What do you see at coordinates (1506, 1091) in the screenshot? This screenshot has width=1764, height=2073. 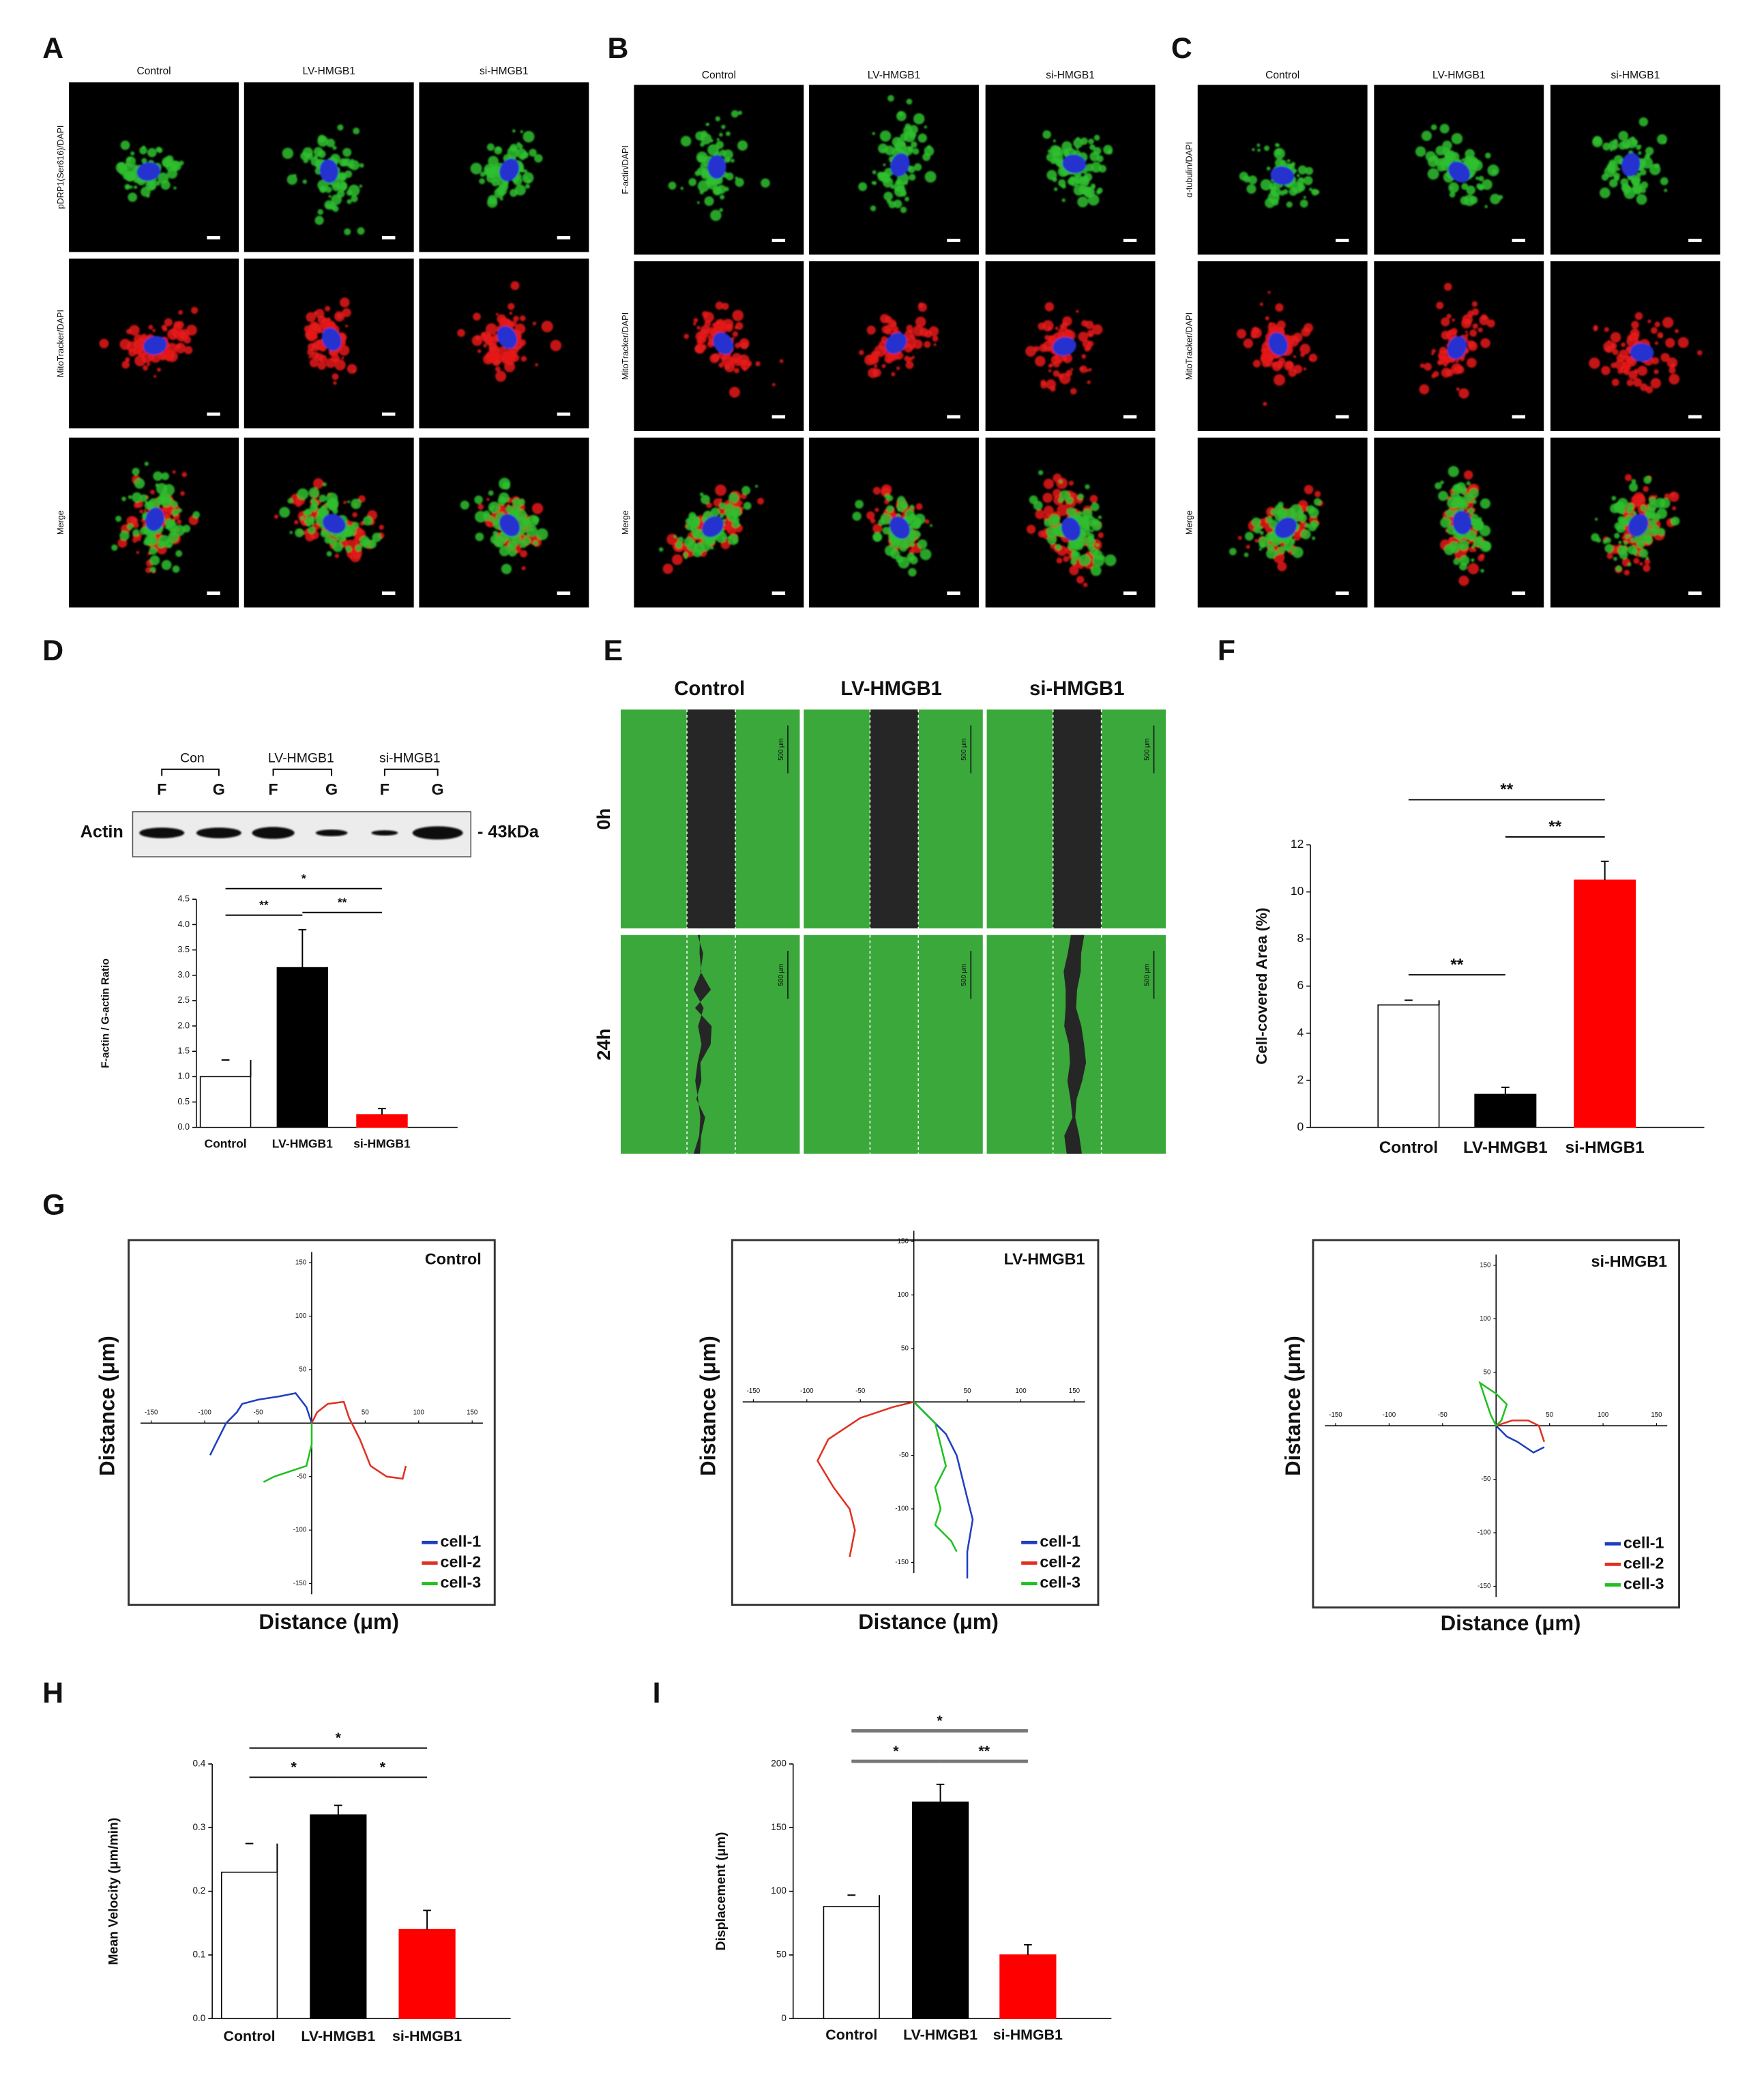 I see `error-bar` at bounding box center [1506, 1091].